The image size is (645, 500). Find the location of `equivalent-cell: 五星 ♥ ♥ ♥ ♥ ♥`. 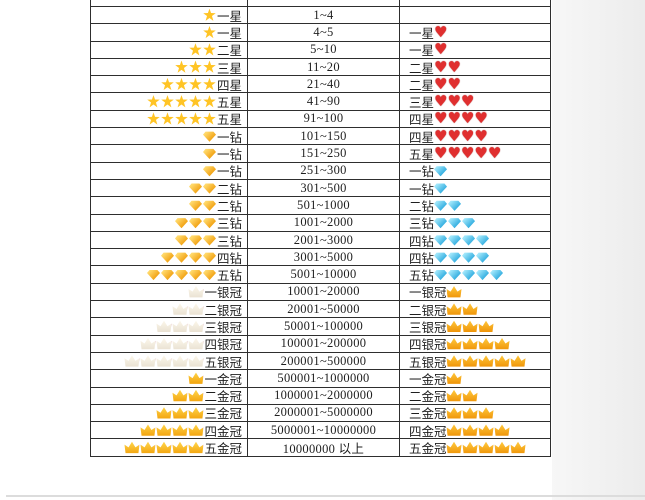

equivalent-cell: 五星 ♥ ♥ ♥ ♥ ♥ is located at coordinates (475, 153).